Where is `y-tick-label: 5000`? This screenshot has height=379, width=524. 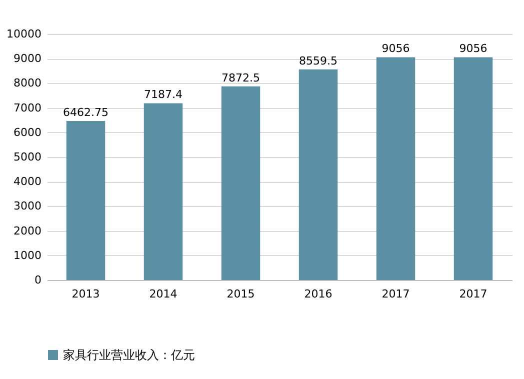 y-tick-label: 5000 is located at coordinates (28, 157).